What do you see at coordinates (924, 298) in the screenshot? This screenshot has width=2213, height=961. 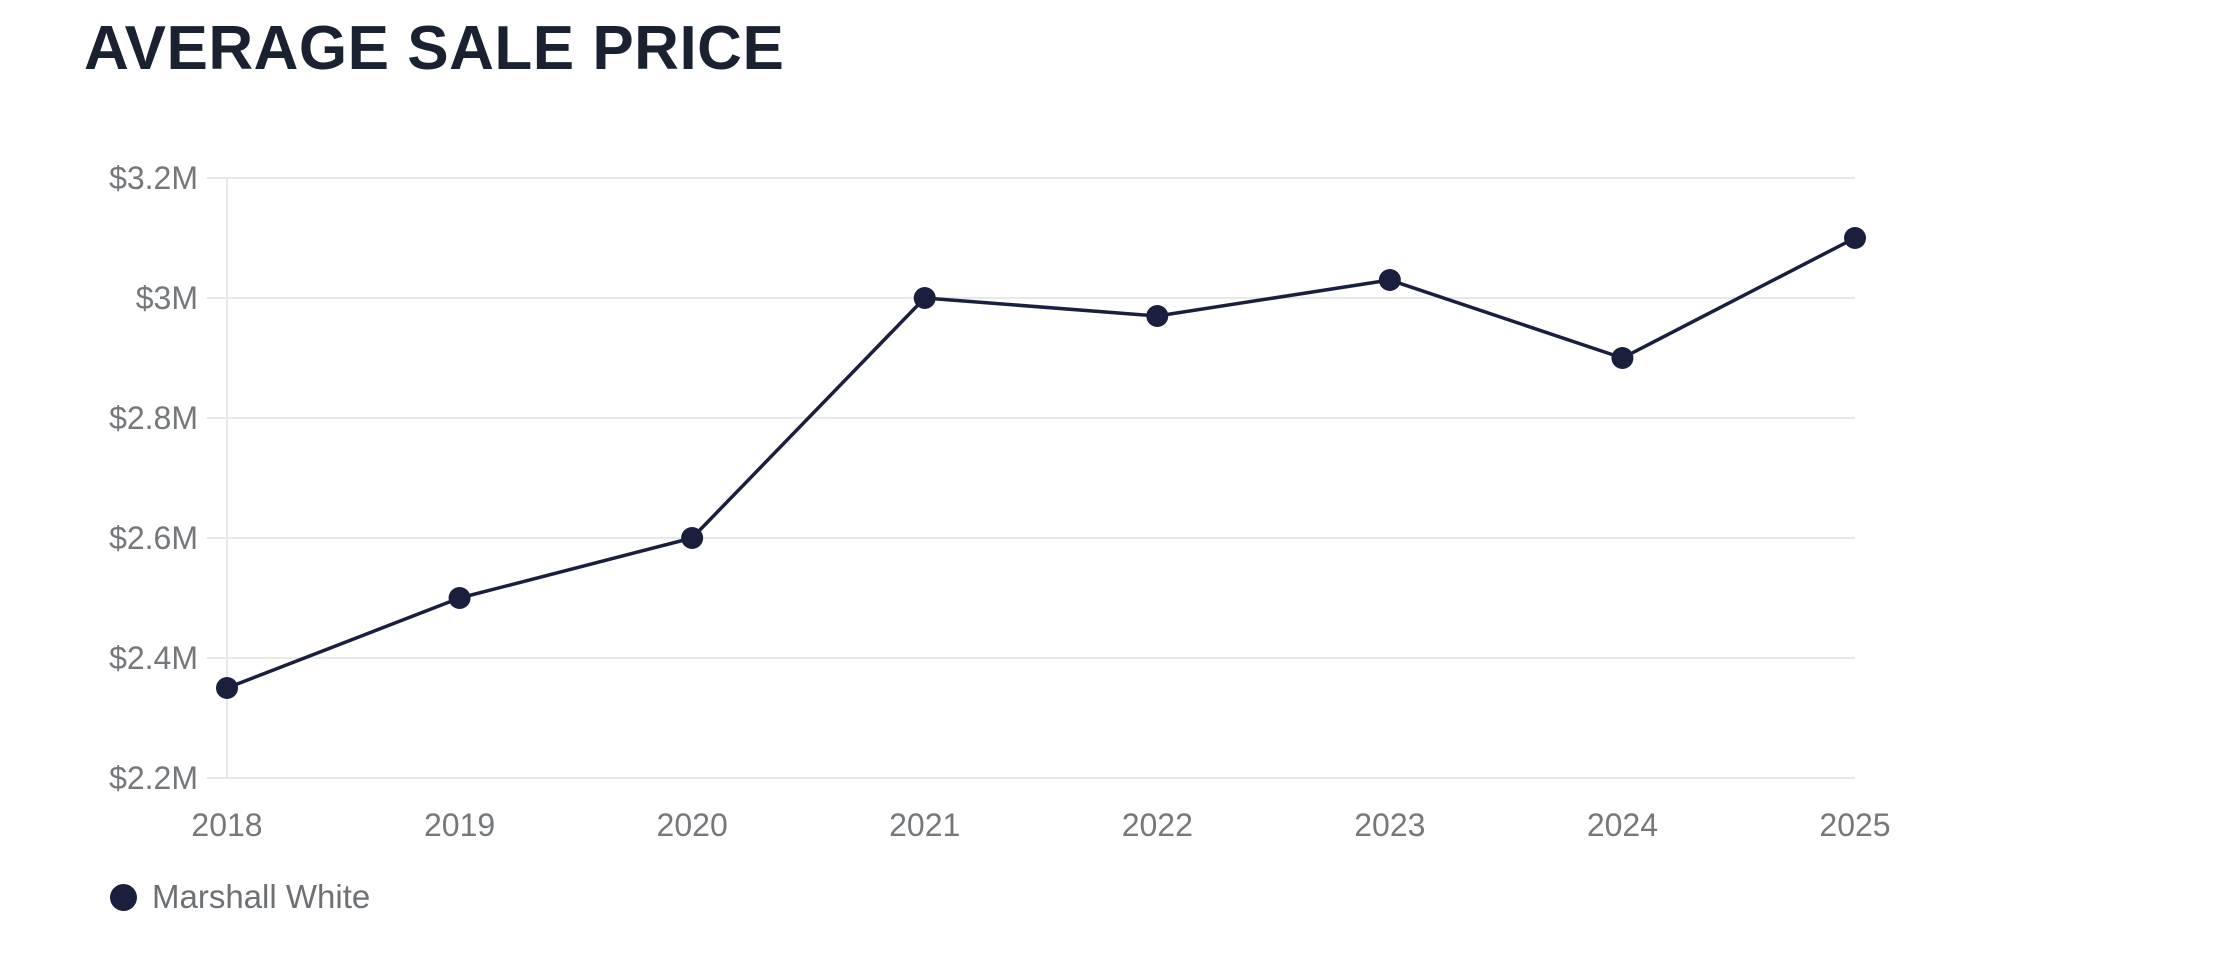 I see `data-point-2021` at bounding box center [924, 298].